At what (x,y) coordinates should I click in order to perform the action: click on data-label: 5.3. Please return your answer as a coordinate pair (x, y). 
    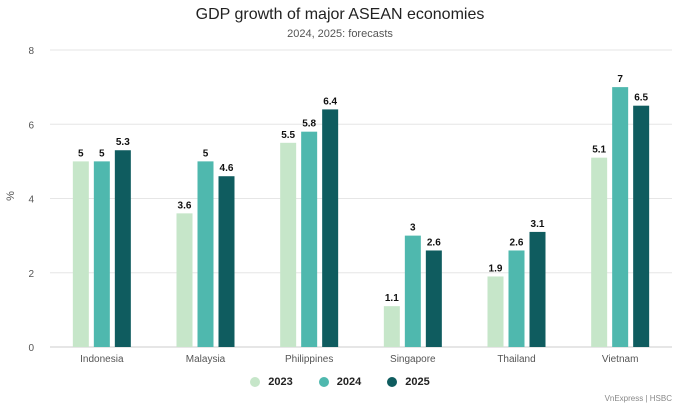
    Looking at the image, I should click on (123, 142).